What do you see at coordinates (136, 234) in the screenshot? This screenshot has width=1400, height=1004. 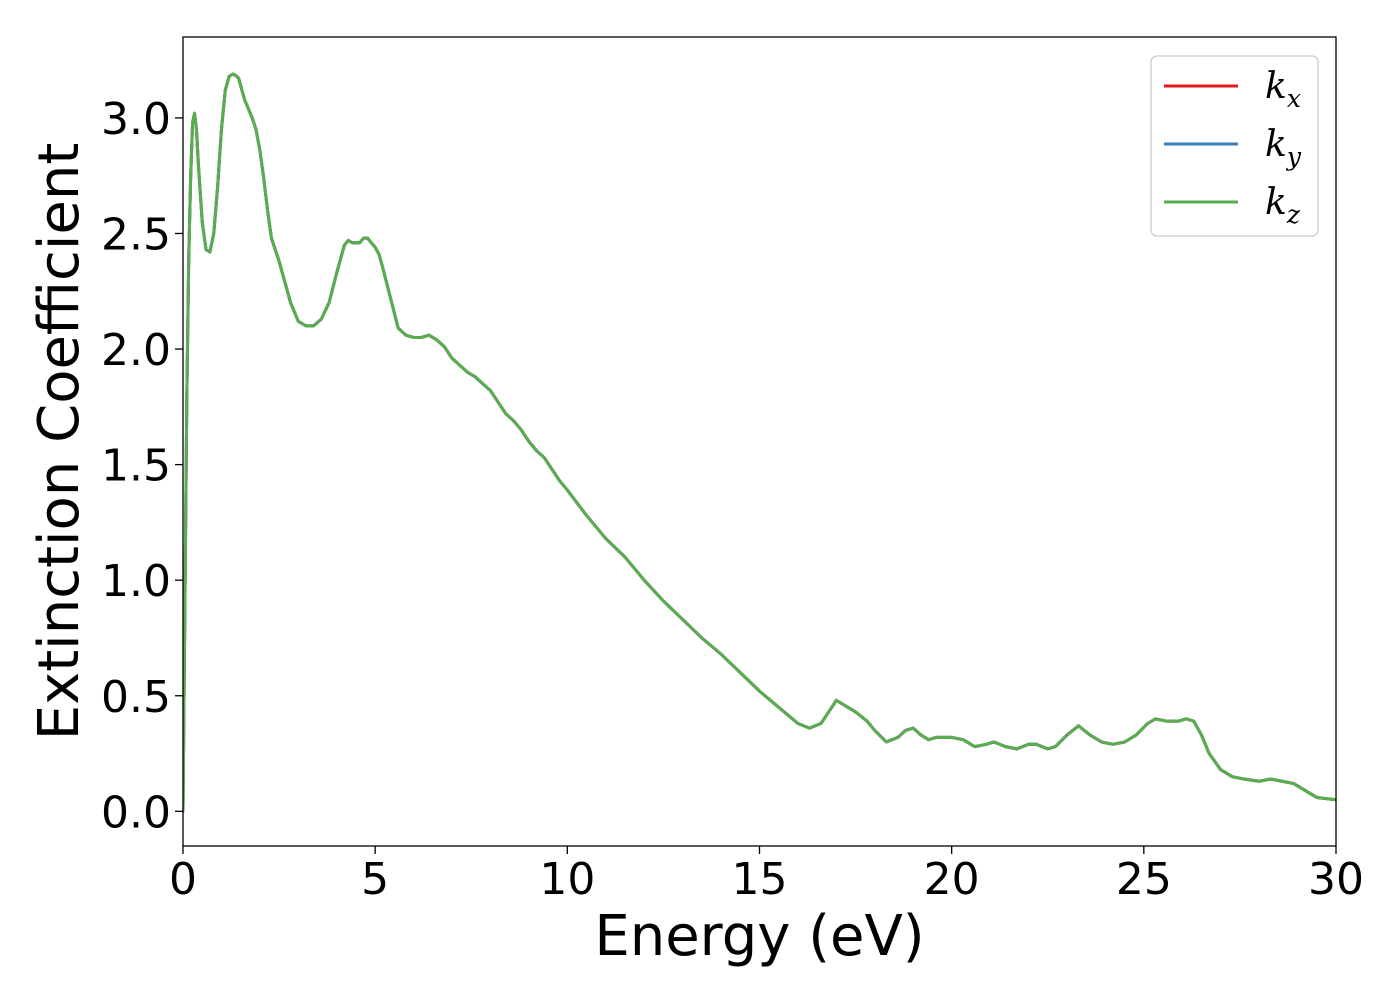 I see `y-tick-label: 2.5` at bounding box center [136, 234].